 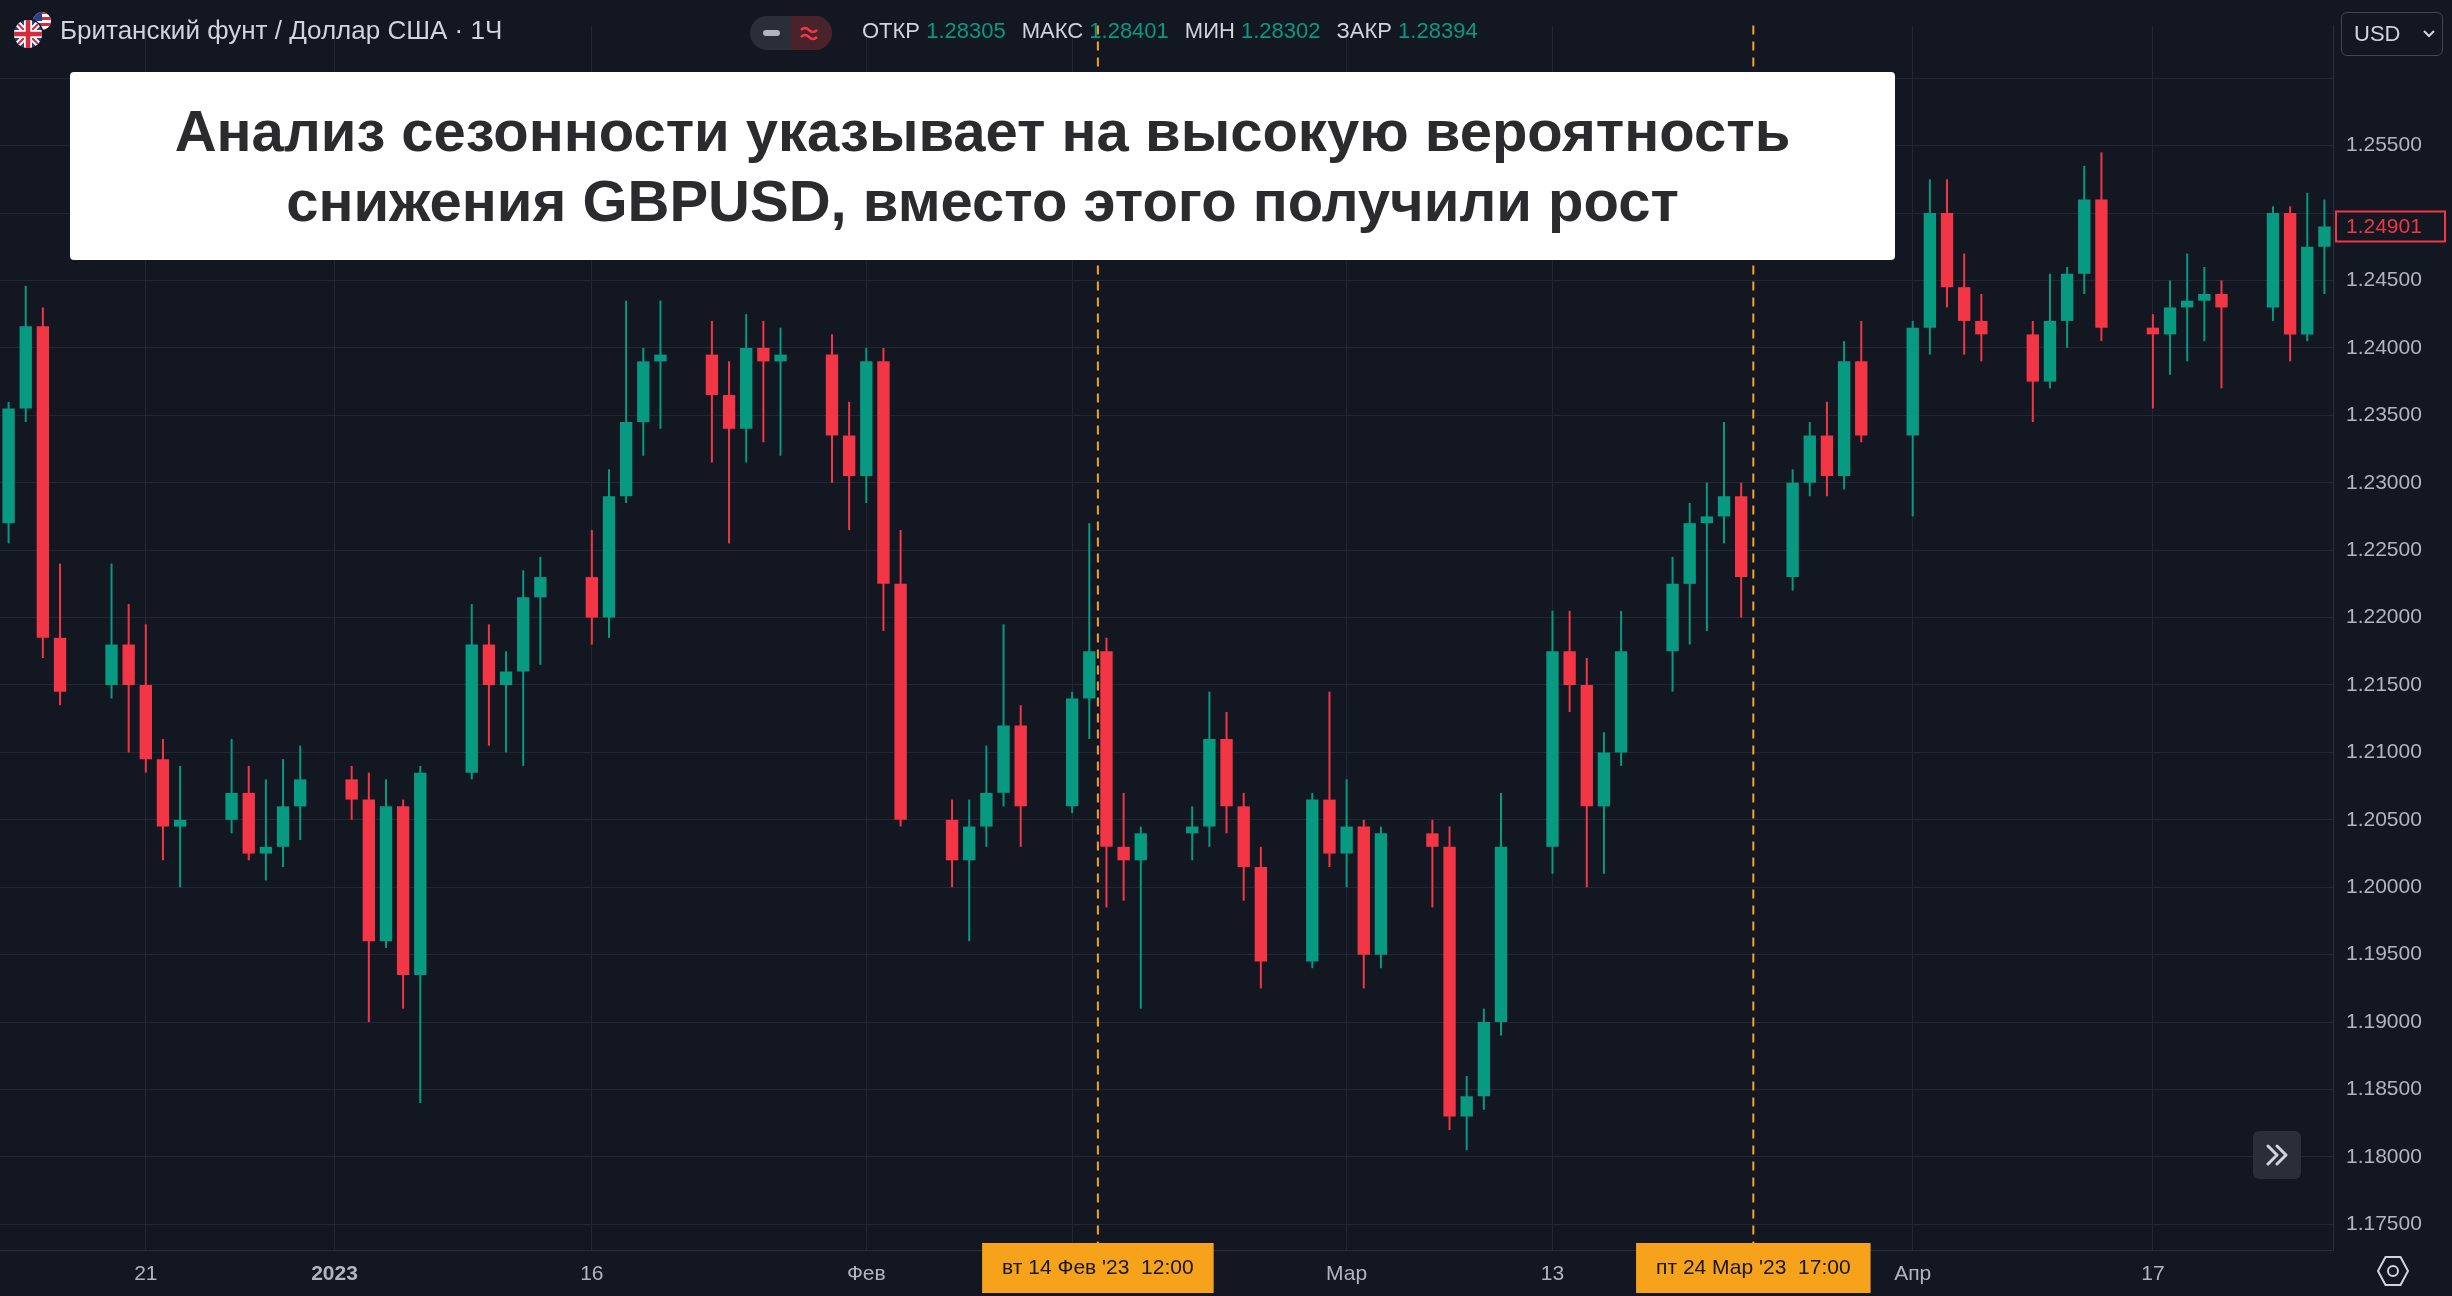 I want to click on x-tick-label: 17, so click(x=2153, y=1273).